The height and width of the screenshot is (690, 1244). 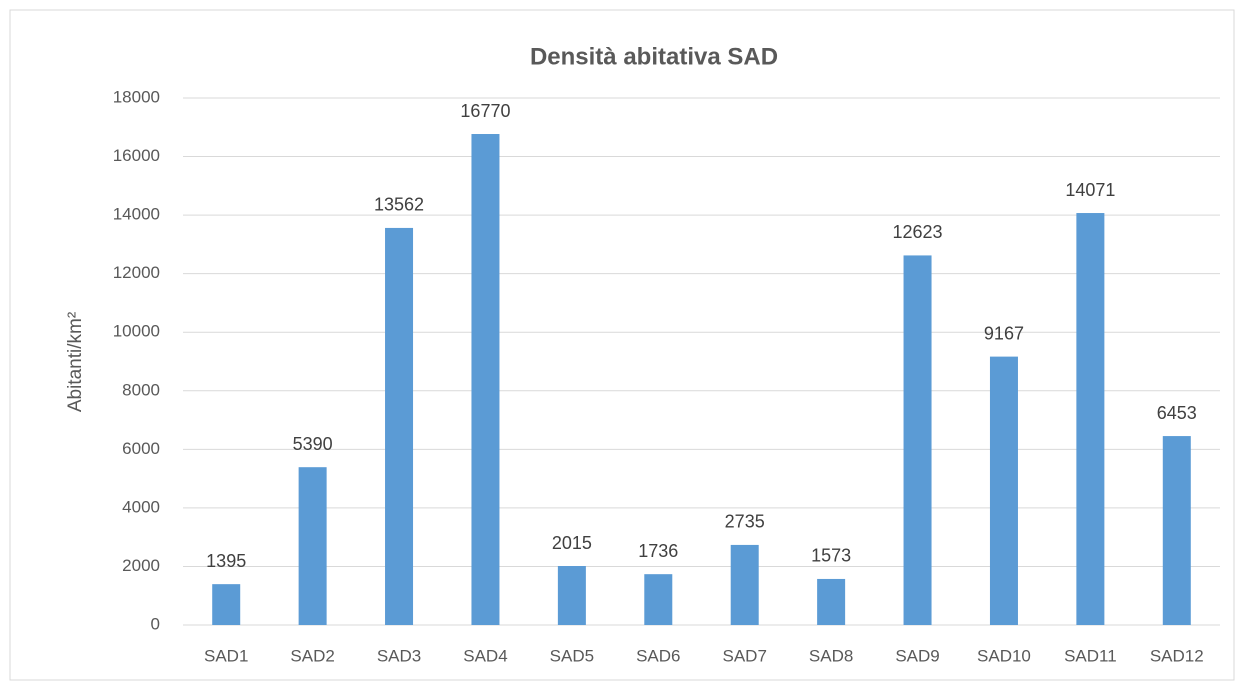 What do you see at coordinates (744, 655) in the screenshot?
I see `x-tick-label: SAD7` at bounding box center [744, 655].